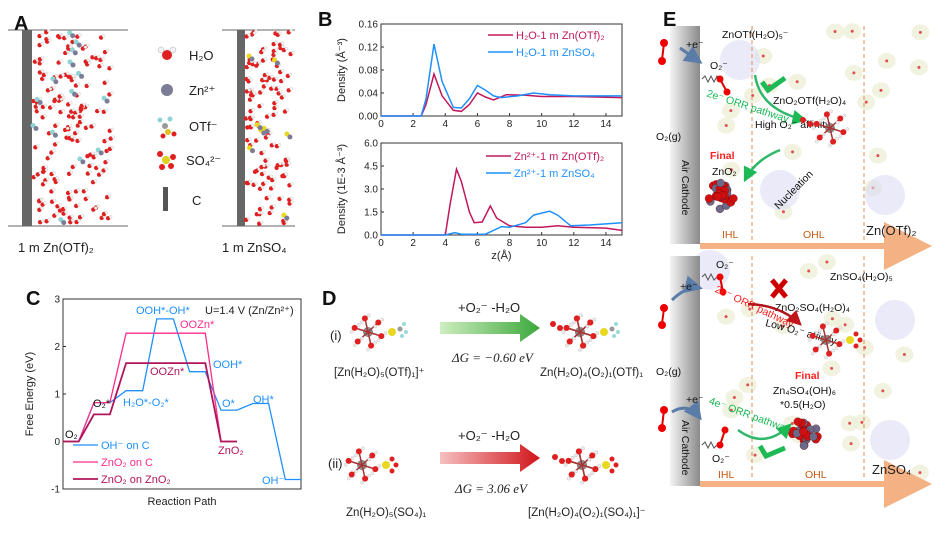 This screenshot has width=935, height=535. Describe the element at coordinates (663, 52) in the screenshot. I see `o2-molecule-icon` at that location.